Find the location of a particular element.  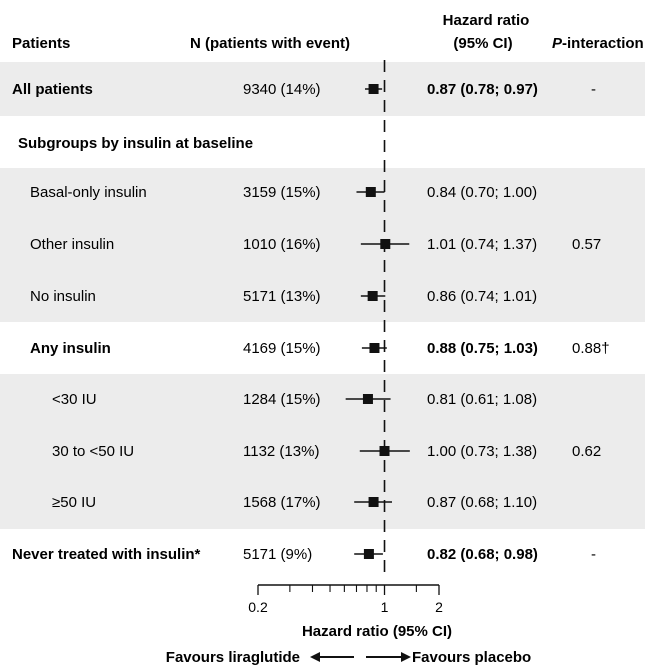

row-hr-text: 0.87 (0.68; 1.10) is located at coordinates (482, 502).